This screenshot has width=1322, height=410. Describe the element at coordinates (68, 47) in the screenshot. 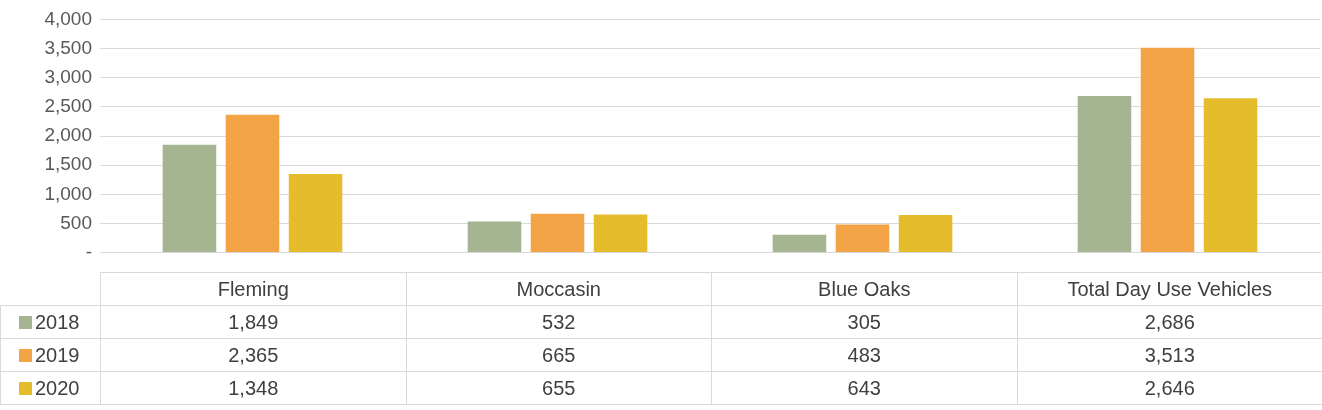

I see `y-tick-label: 3,500` at that location.